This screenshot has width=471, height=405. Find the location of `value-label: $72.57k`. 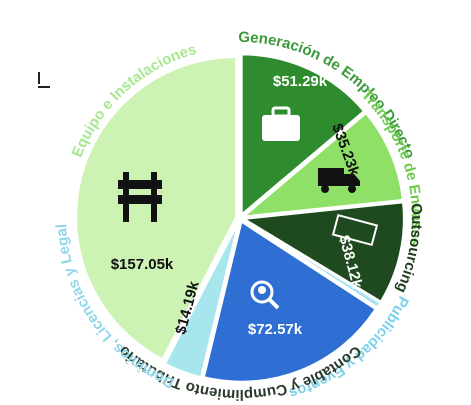

value-label: $72.57k is located at coordinates (275, 329).